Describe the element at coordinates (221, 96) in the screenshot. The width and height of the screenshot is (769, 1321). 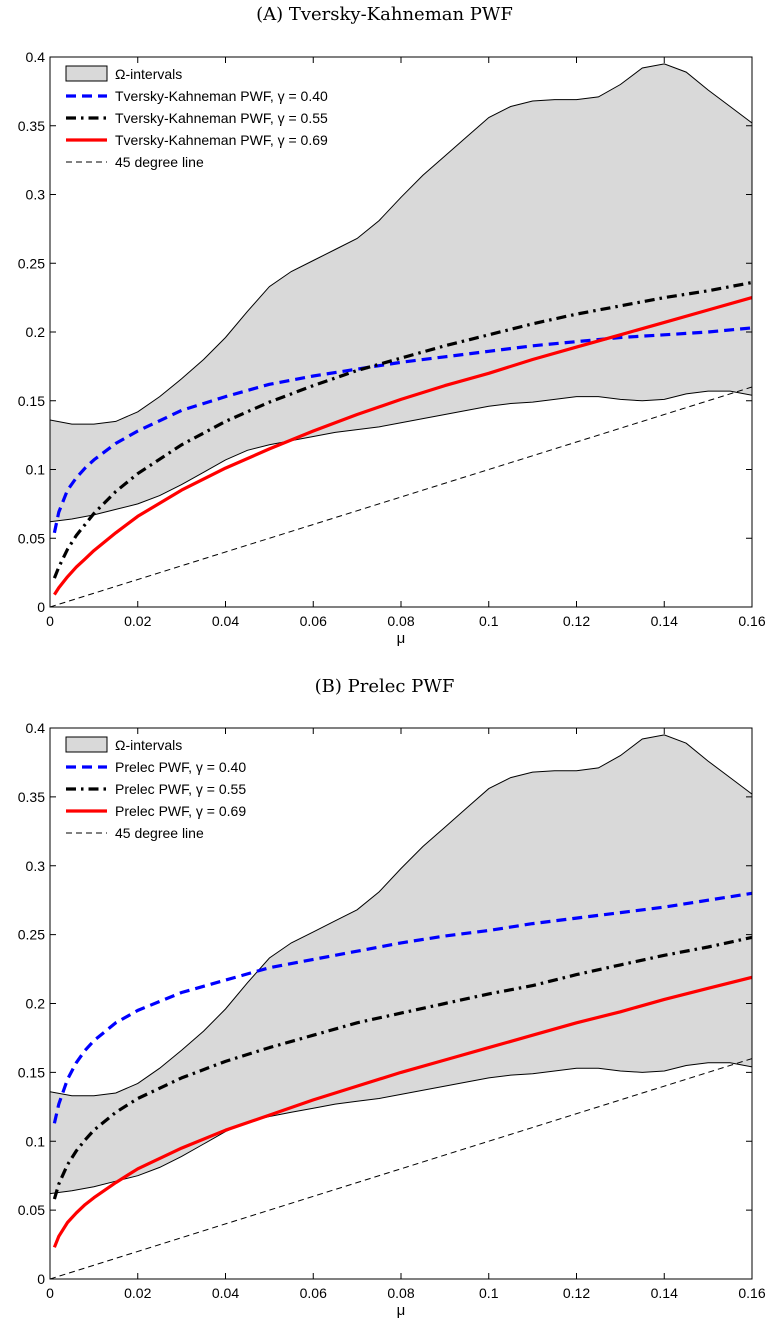
I see `legend-label: Tversky-Kahneman PWF, γ = 0.40` at that location.